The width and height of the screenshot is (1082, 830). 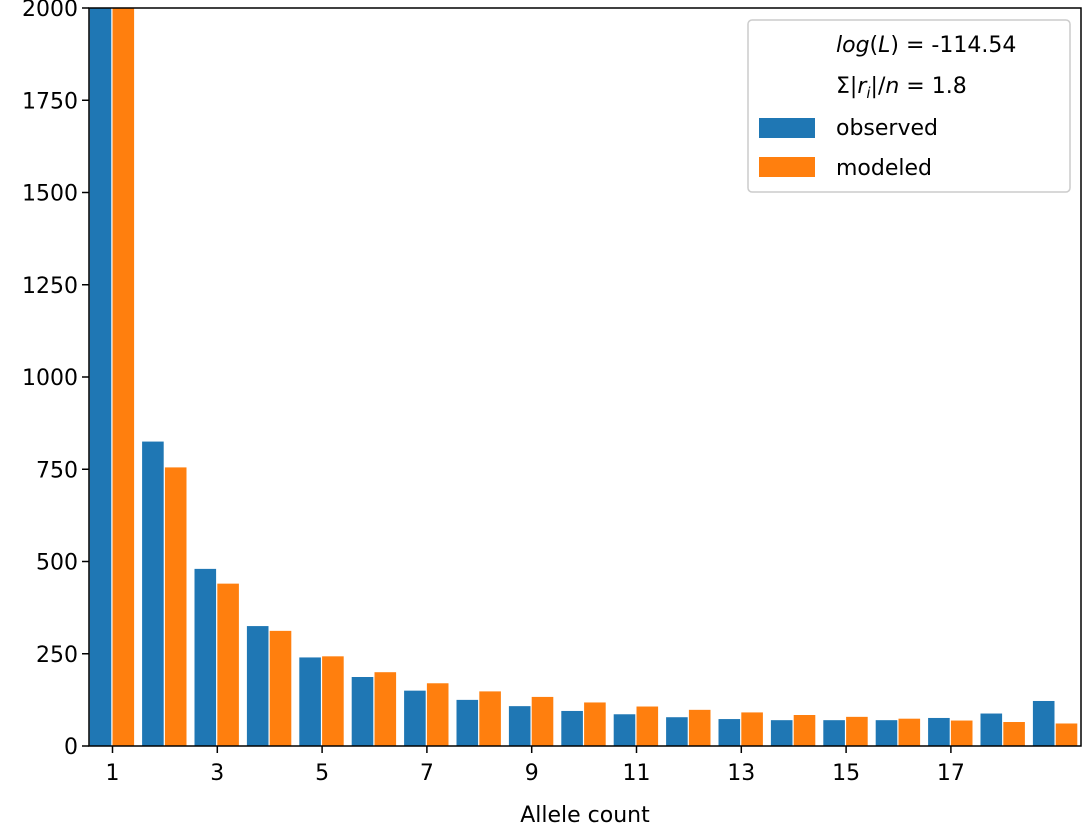 I want to click on x-tick-label-11: 11, so click(x=637, y=773).